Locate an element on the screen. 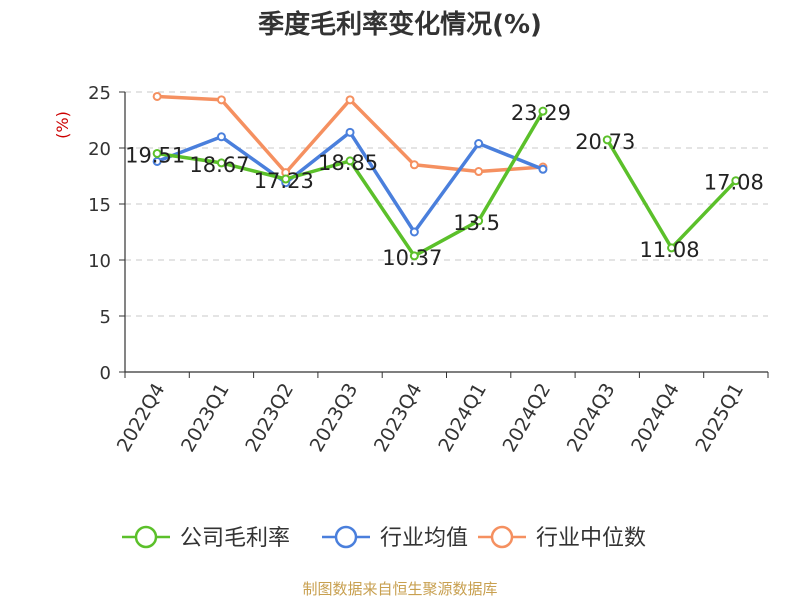 This screenshot has width=800, height=600. x-tick-label: 2025Q1 is located at coordinates (719, 418).